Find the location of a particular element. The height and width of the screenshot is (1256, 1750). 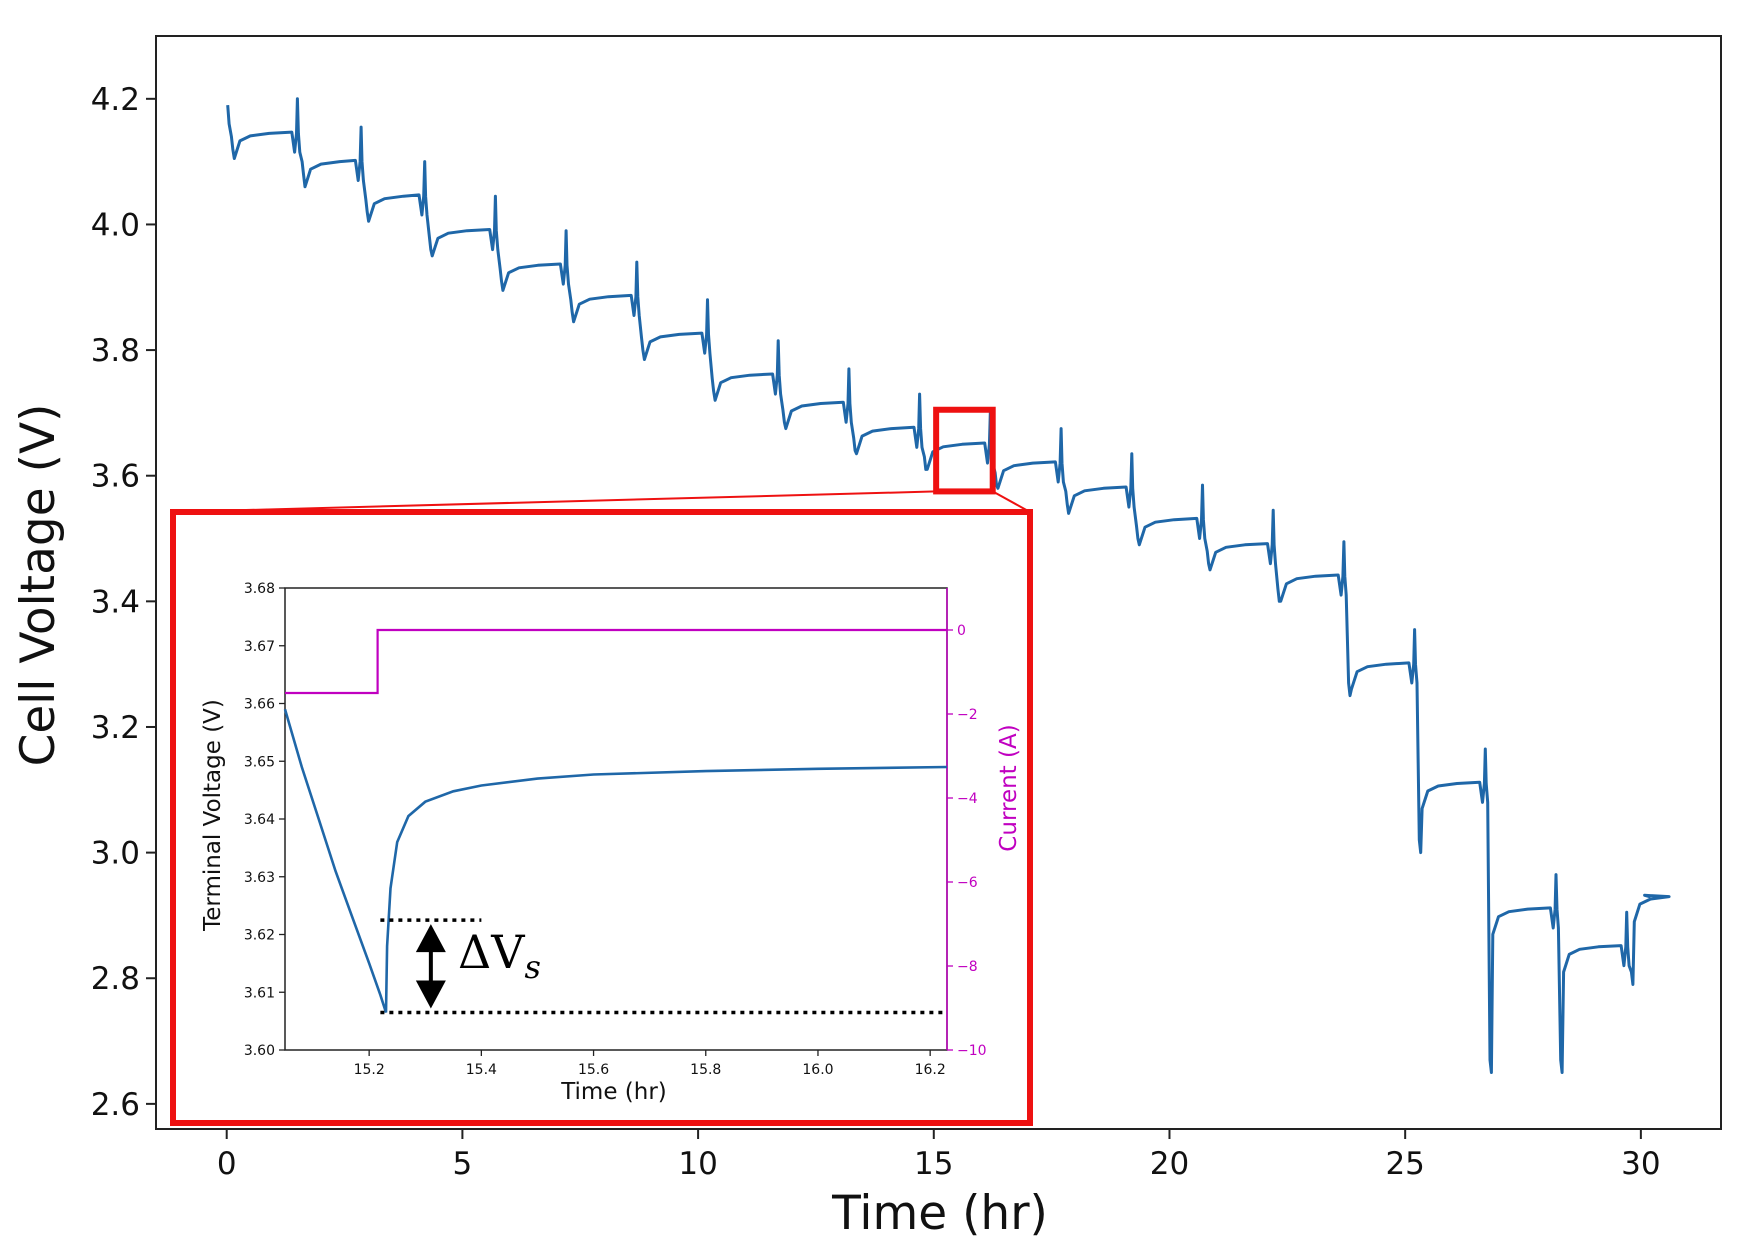

inset-y2-tick-label: 0 is located at coordinates (961, 631).